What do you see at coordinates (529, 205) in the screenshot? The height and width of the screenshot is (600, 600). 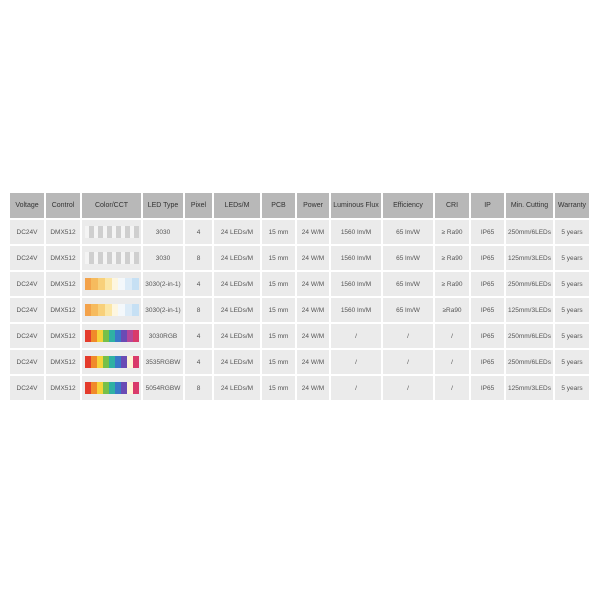 I see `header-cell: Min. Cutting` at bounding box center [529, 205].